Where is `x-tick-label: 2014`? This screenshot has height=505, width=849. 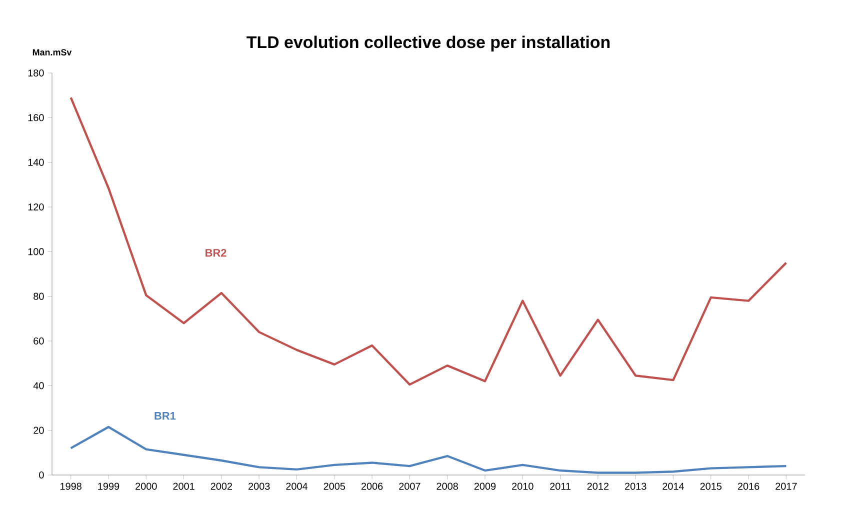
x-tick-label: 2014 is located at coordinates (673, 486).